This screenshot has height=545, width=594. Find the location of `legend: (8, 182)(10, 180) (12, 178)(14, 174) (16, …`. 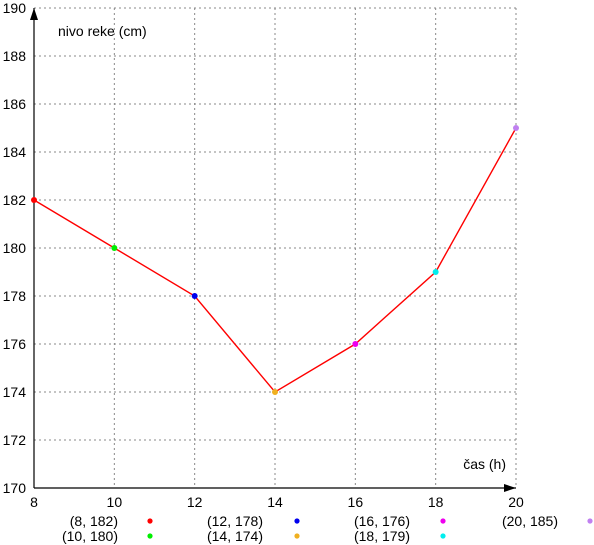

legend: (8, 182)(10, 180) (12, 178)(14, 174) (16, … is located at coordinates (327, 528).